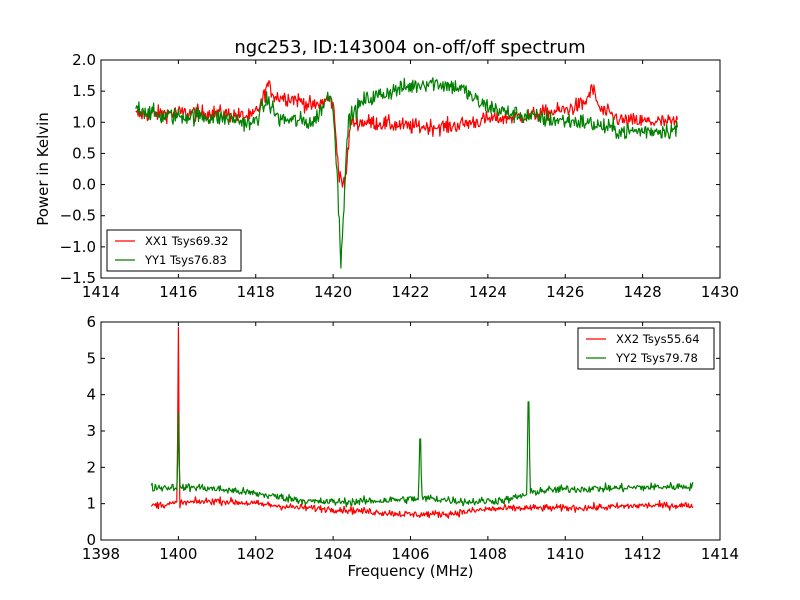 This screenshot has height=600, width=800. I want to click on legend-label: YY2 Tsys79.78, so click(656, 358).